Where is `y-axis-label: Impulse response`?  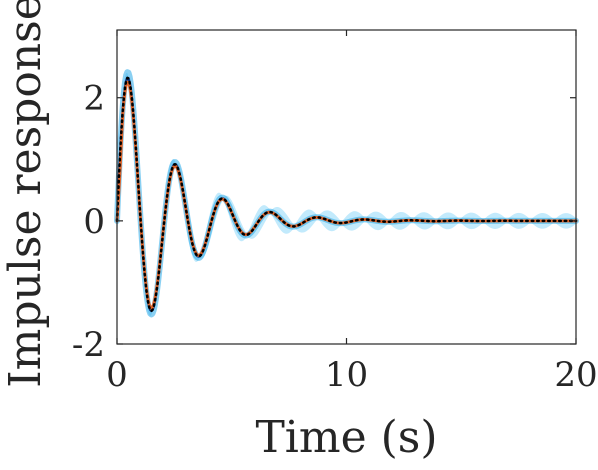 y-axis-label: Impulse response is located at coordinates (25, 194).